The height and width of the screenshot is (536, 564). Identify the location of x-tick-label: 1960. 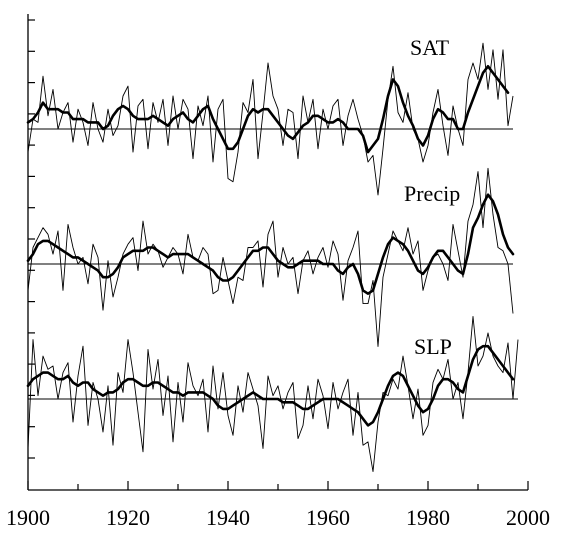
(328, 517).